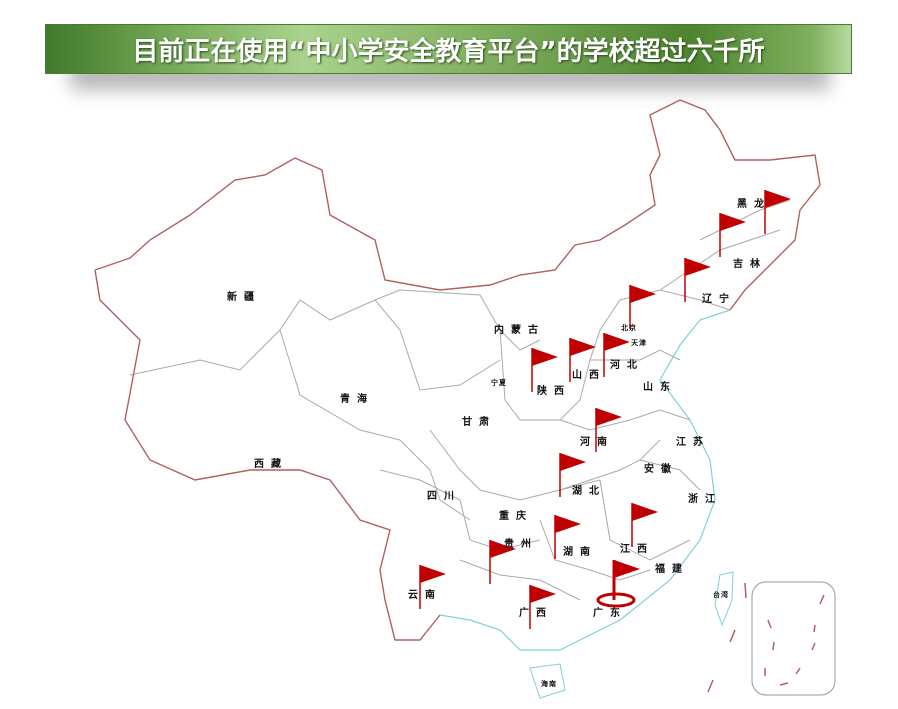  Describe the element at coordinates (661, 469) in the screenshot. I see `region-label: 安徽` at that location.